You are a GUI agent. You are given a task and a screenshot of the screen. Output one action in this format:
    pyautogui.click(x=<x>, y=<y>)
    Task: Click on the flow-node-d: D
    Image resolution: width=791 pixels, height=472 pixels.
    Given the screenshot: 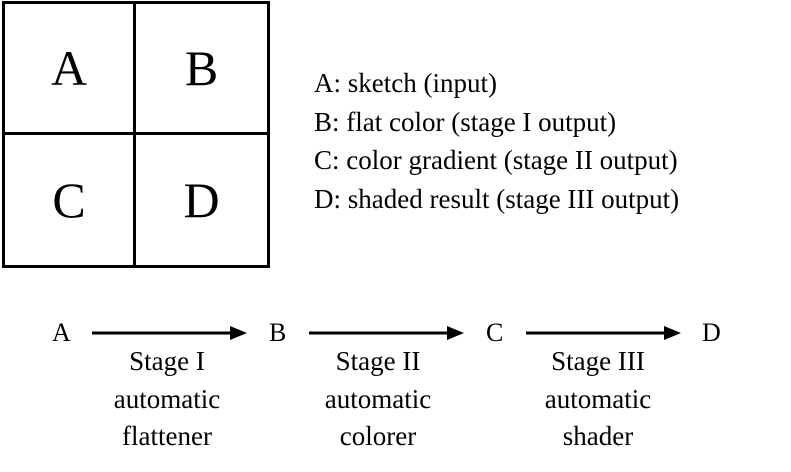 What is the action you would take?
    pyautogui.click(x=711, y=332)
    